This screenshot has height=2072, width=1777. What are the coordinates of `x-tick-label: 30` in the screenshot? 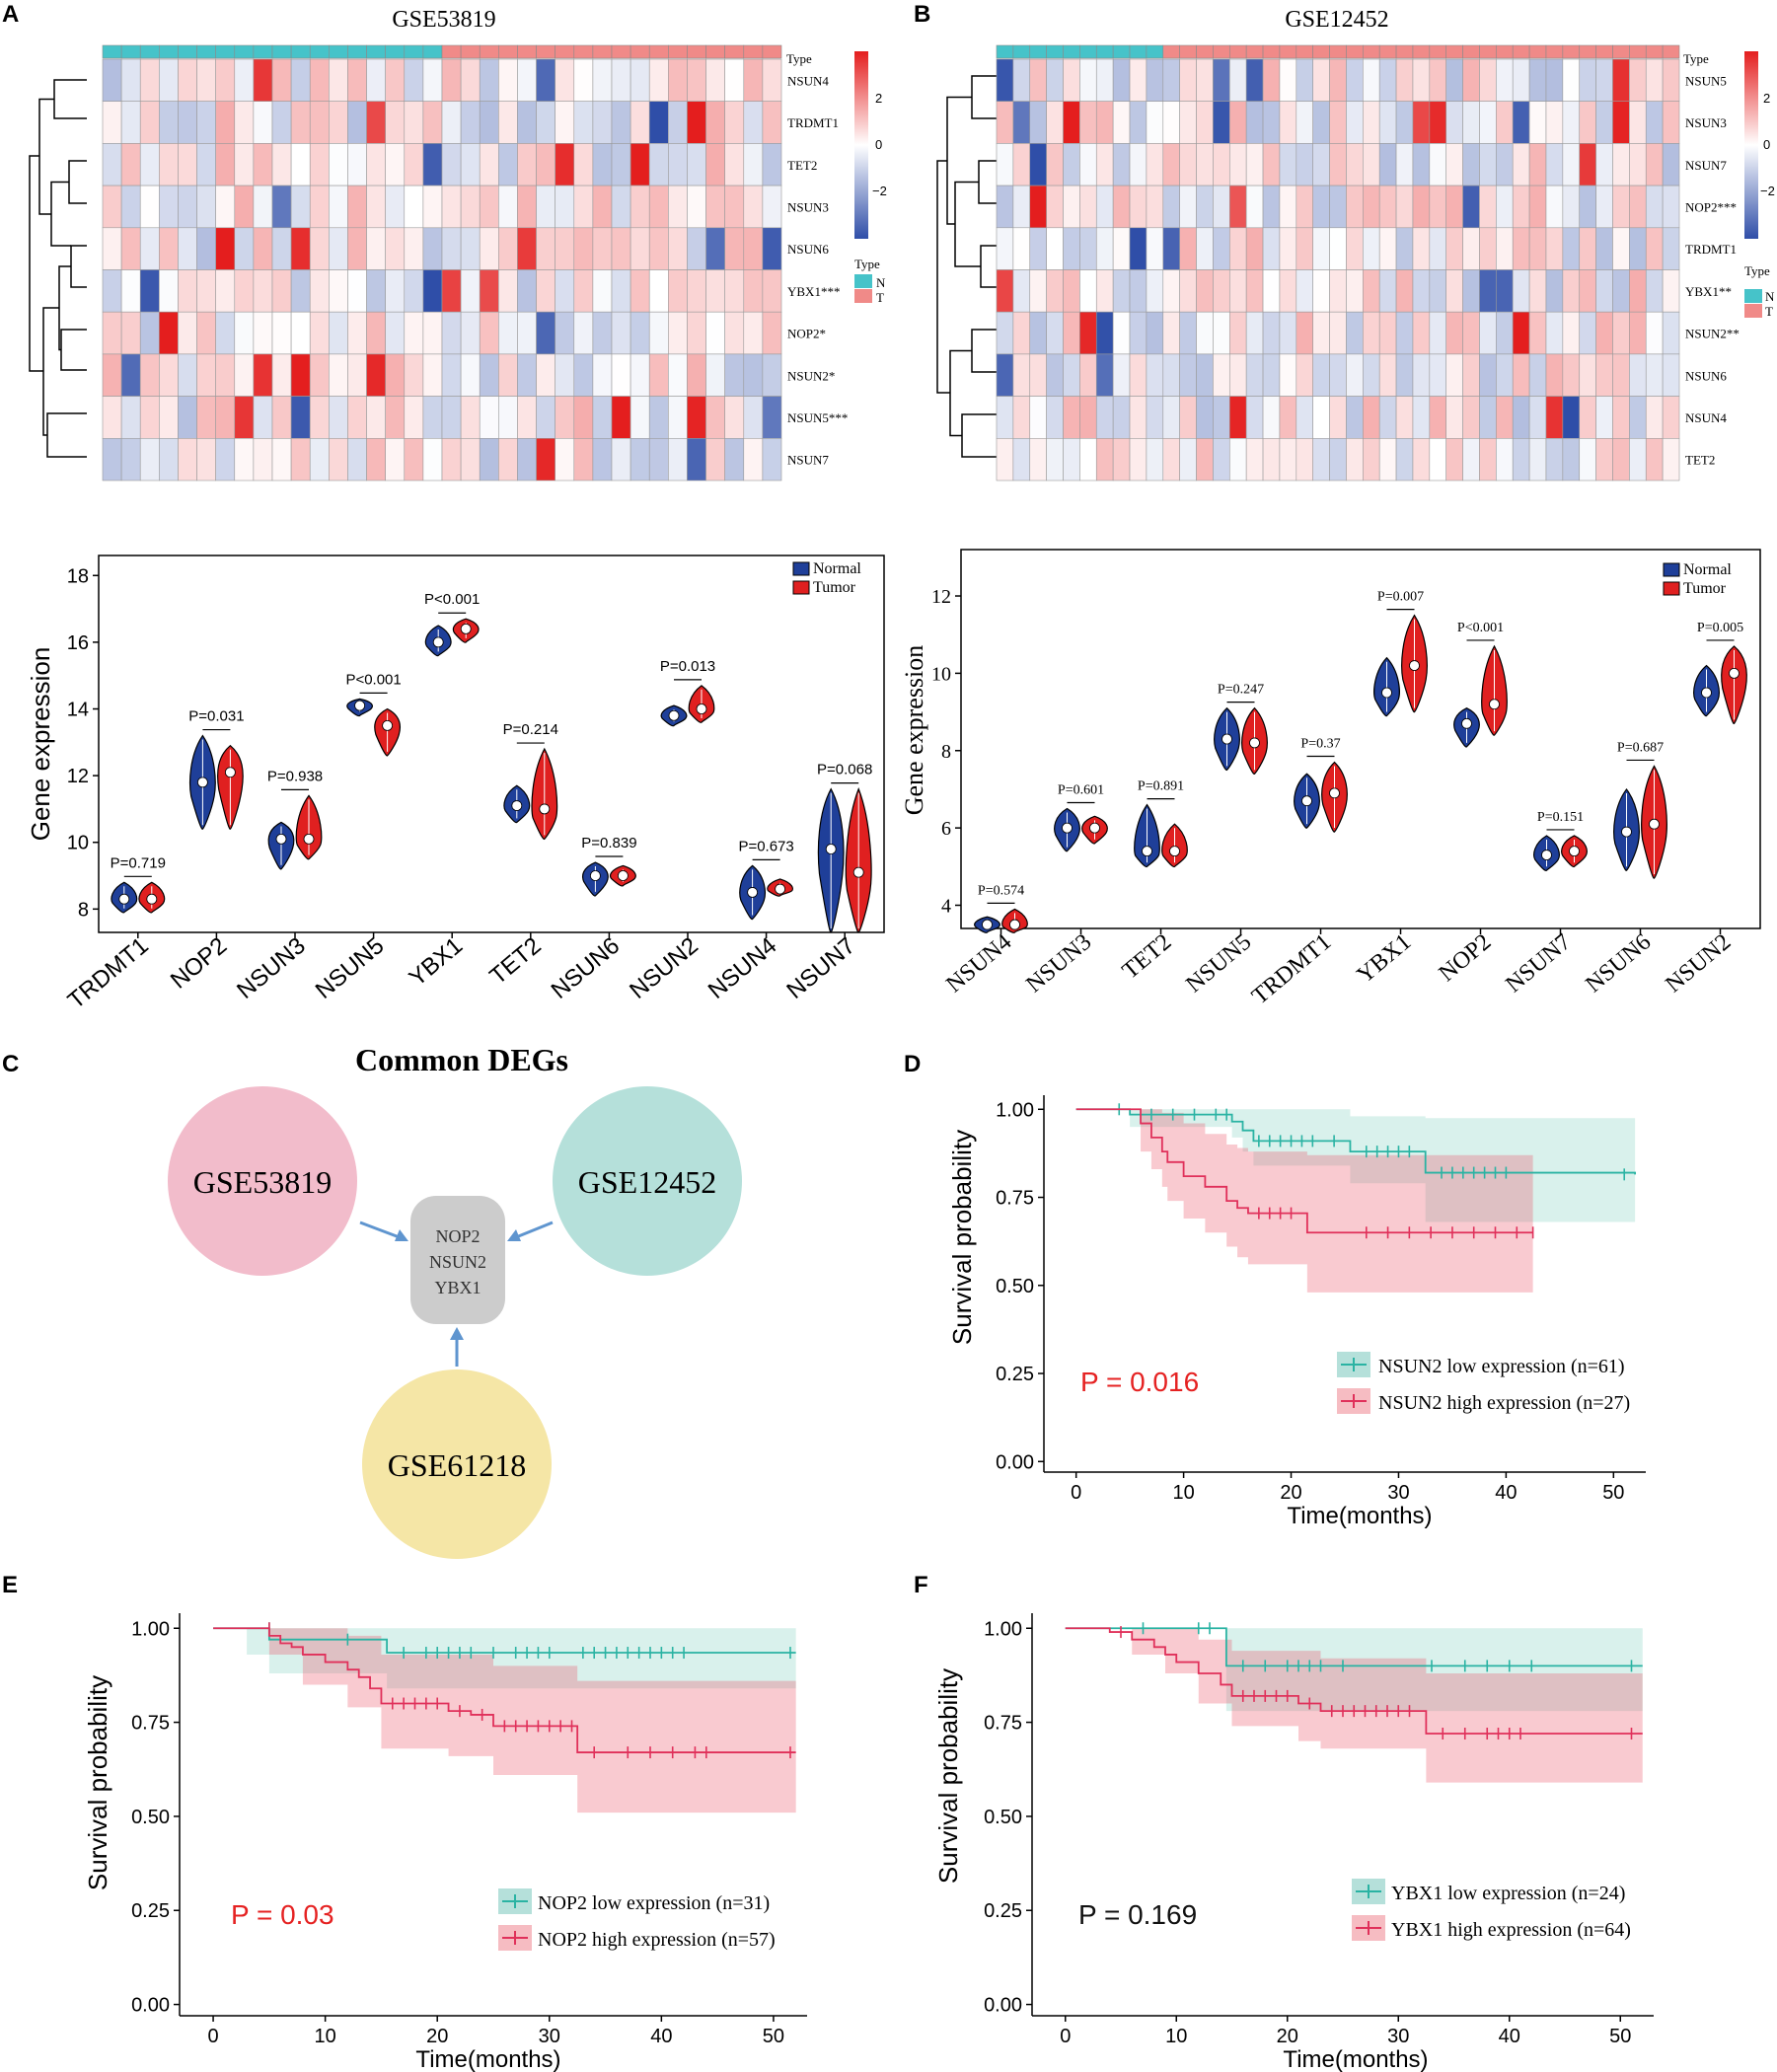 It's located at (1398, 1493).